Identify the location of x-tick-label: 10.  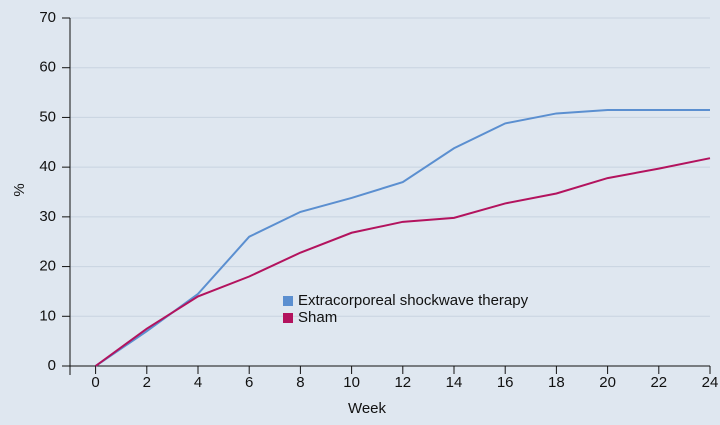
(351, 382).